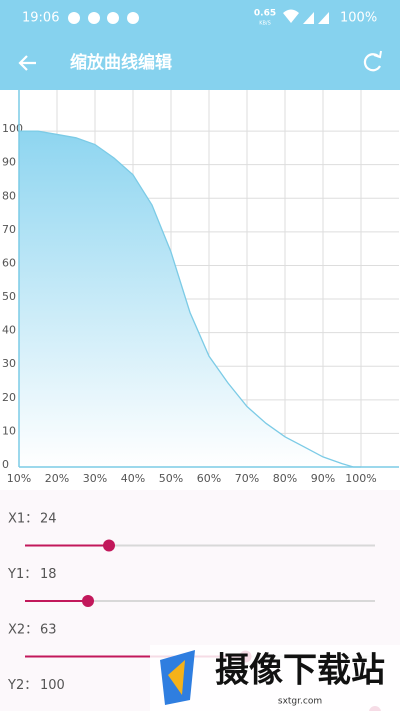 The height and width of the screenshot is (711, 400). What do you see at coordinates (22, 685) in the screenshot?
I see `slider-label: Y2：` at bounding box center [22, 685].